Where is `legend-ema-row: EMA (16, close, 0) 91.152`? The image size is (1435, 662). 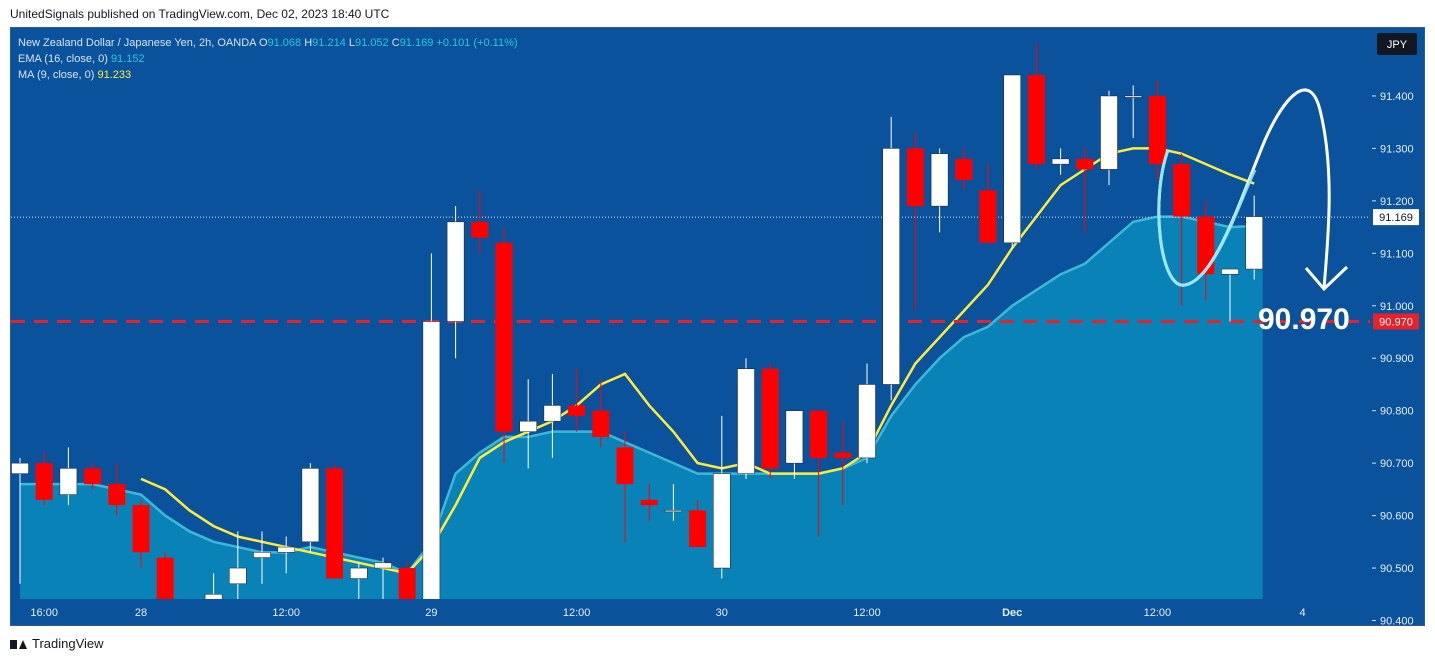 legend-ema-row: EMA (16, close, 0) 91.152 is located at coordinates (268, 59).